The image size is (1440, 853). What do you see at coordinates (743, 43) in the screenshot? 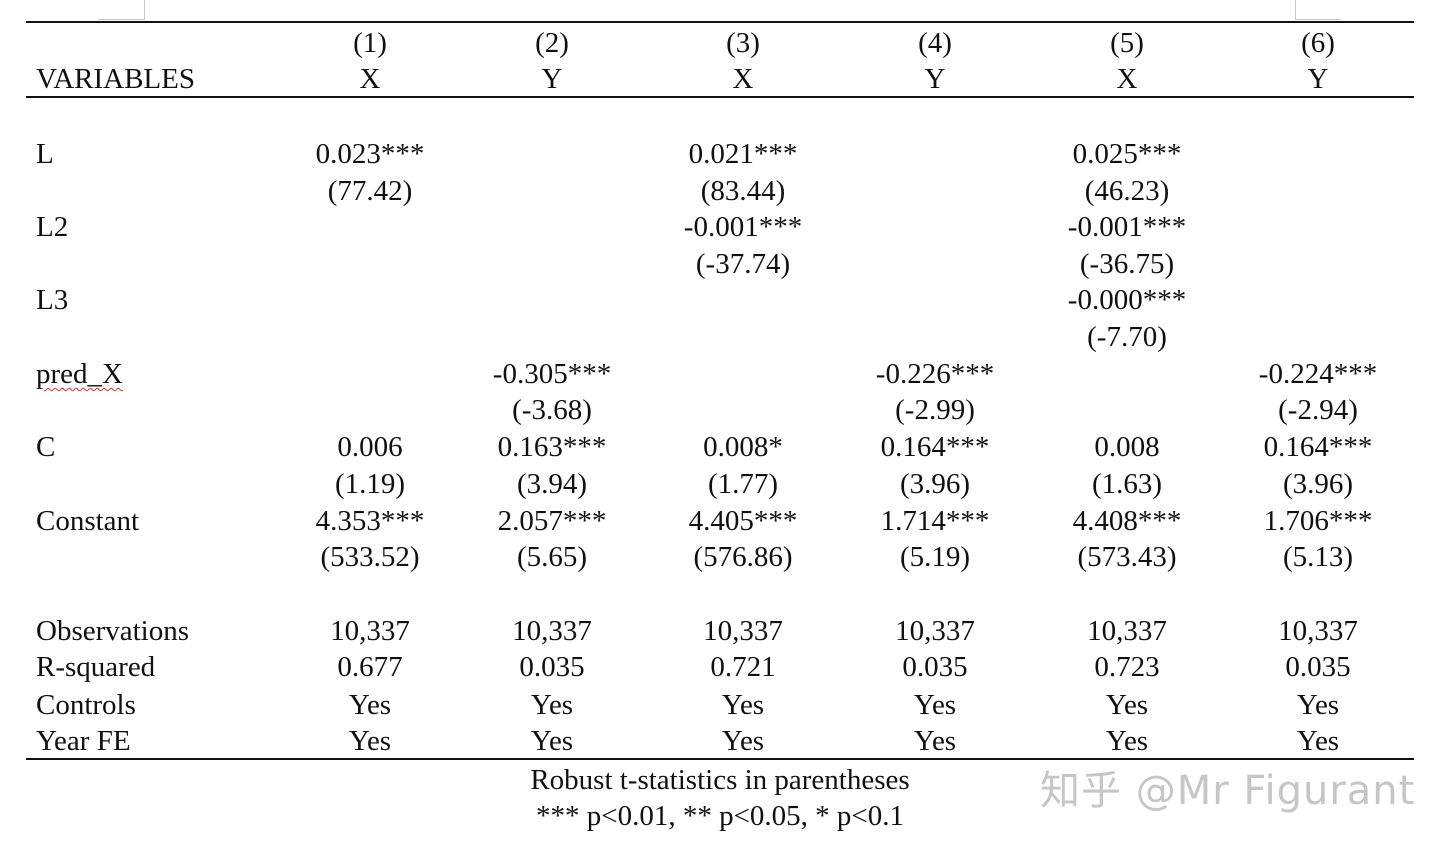
I see `column-number: (3)` at bounding box center [743, 43].